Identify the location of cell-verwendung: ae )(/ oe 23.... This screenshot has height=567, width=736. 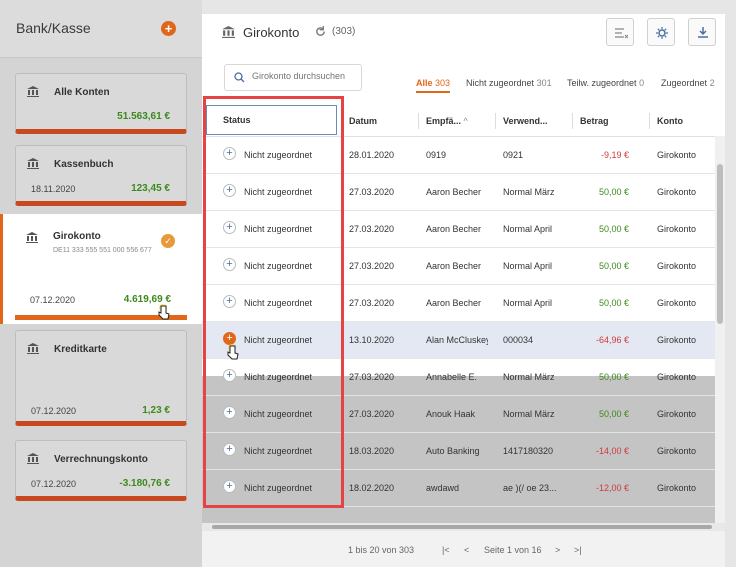
(530, 488).